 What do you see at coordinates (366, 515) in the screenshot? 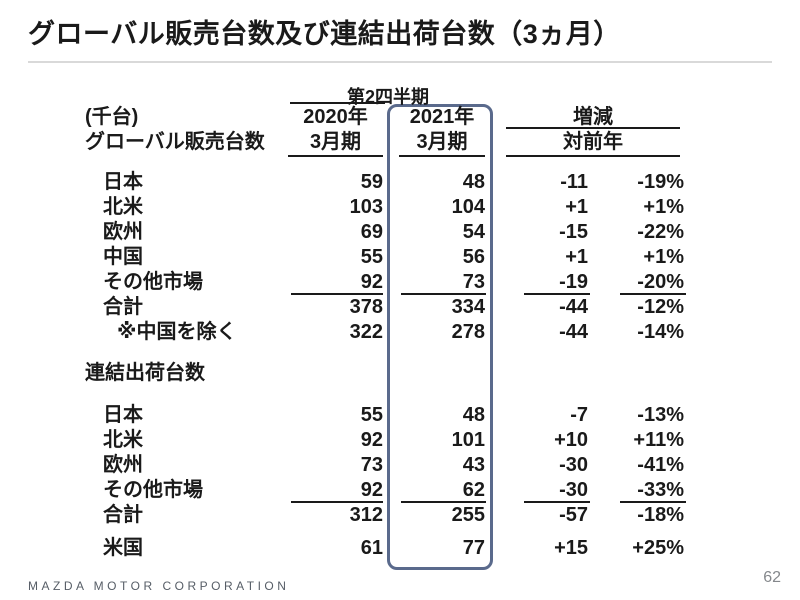
I see `value-2020: 312` at bounding box center [366, 515].